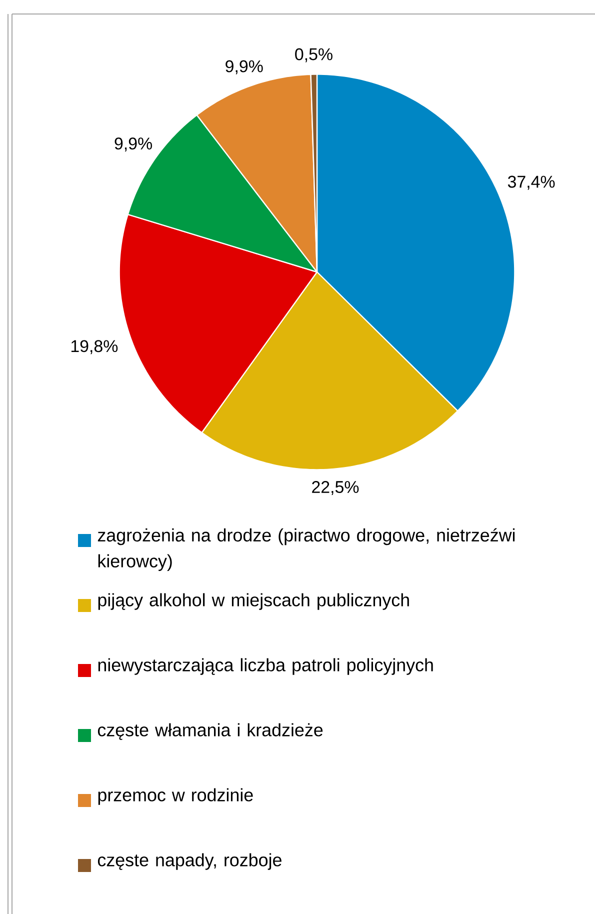 Image resolution: width=595 pixels, height=914 pixels. What do you see at coordinates (313, 55) in the screenshot?
I see `data-label: 0,5%` at bounding box center [313, 55].